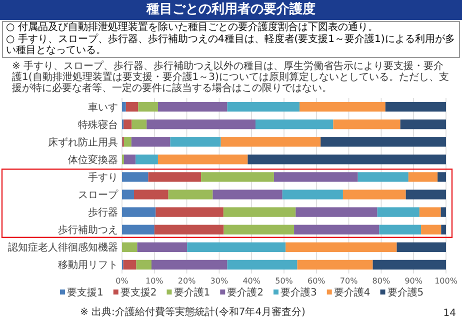 This screenshot has height=320, width=462. What do you see at coordinates (187, 280) in the screenshot?
I see `x-tick-label: 20%` at bounding box center [187, 280].